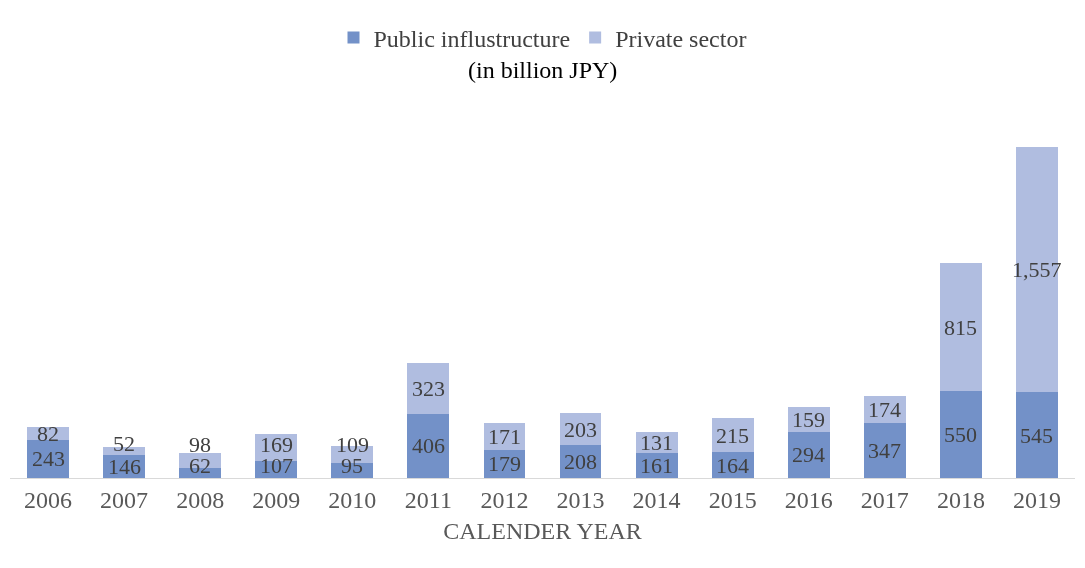 This screenshot has width=1085, height=568. What do you see at coordinates (808, 454) in the screenshot?
I see `data-label: 294` at bounding box center [808, 454].